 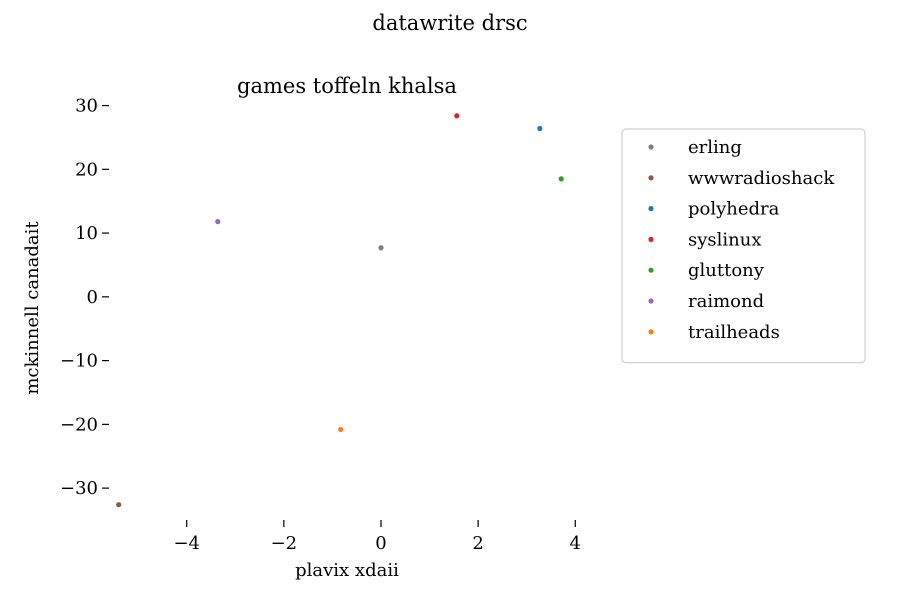 I want to click on legend-box, so click(x=743, y=246).